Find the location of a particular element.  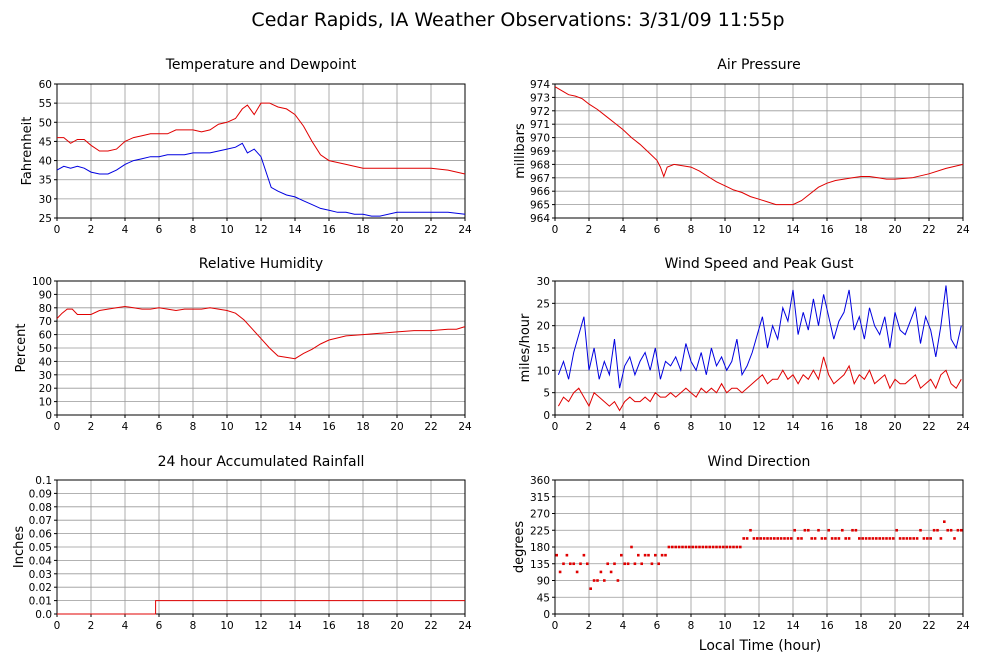

wind-direction-x-tick-label: 20 is located at coordinates (894, 626).